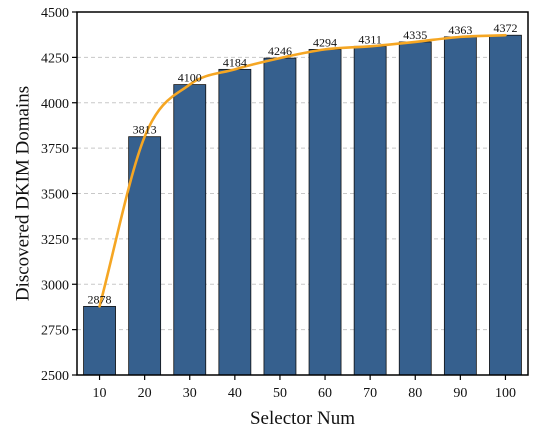 This screenshot has width=534, height=433. I want to click on data-label: 3813, so click(145, 130).